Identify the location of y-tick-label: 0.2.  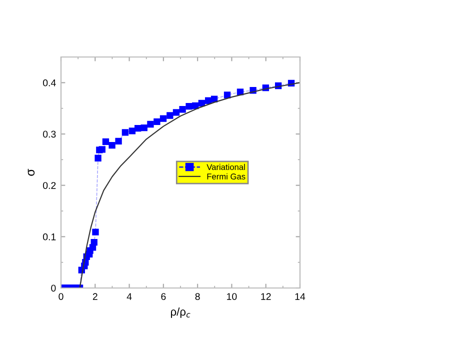
(49, 185).